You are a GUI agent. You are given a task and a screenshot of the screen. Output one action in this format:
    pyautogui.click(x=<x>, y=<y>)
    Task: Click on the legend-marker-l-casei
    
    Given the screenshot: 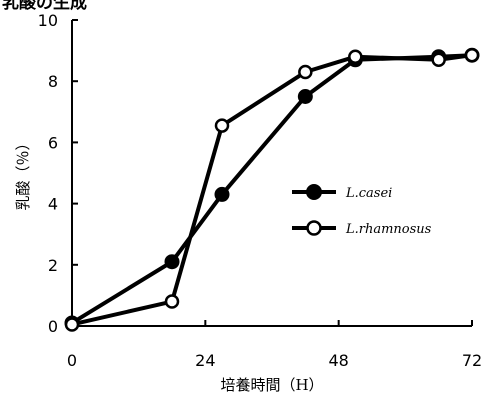 What is the action you would take?
    pyautogui.click(x=314, y=192)
    